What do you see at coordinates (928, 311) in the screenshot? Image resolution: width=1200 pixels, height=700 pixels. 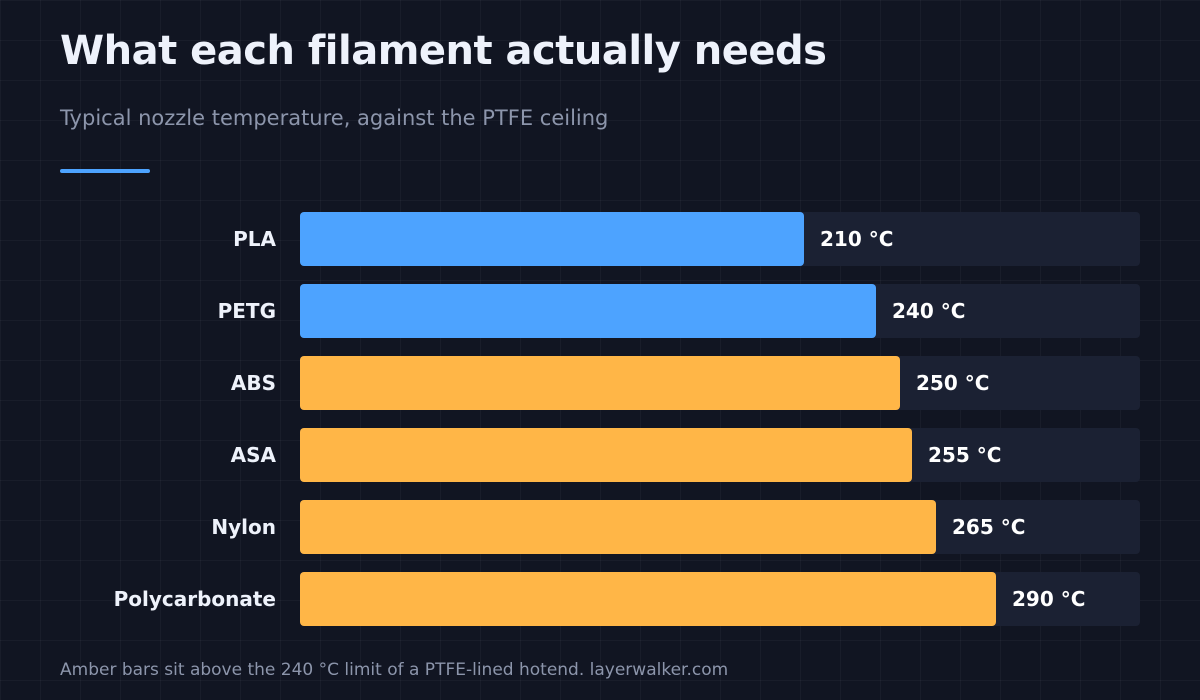 I see `value-label: 240 °C` at bounding box center [928, 311].